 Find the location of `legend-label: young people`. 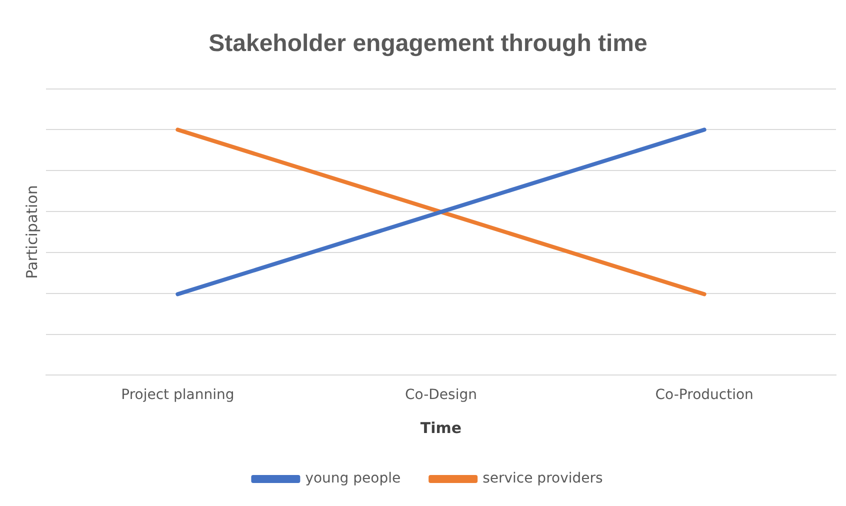

legend-label: young people is located at coordinates (353, 478).